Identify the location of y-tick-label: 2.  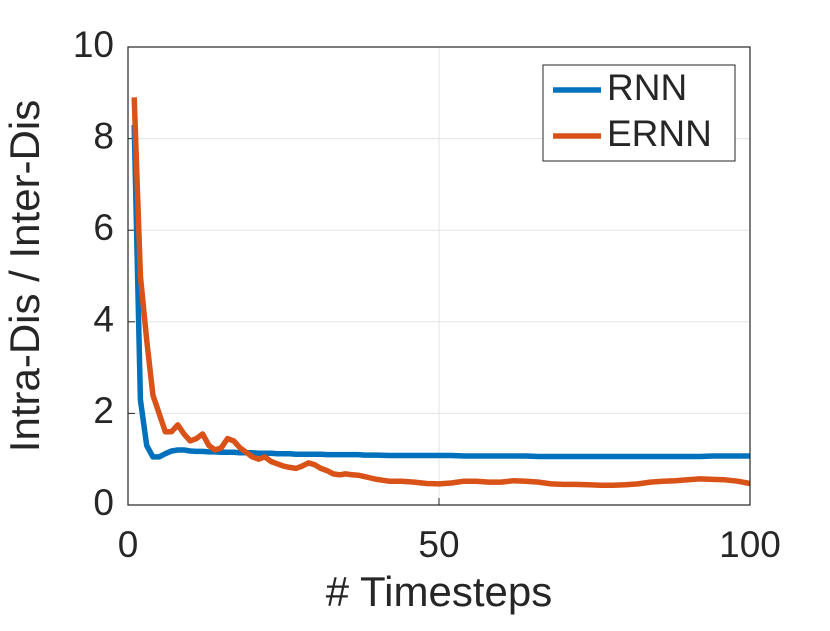
(103, 410).